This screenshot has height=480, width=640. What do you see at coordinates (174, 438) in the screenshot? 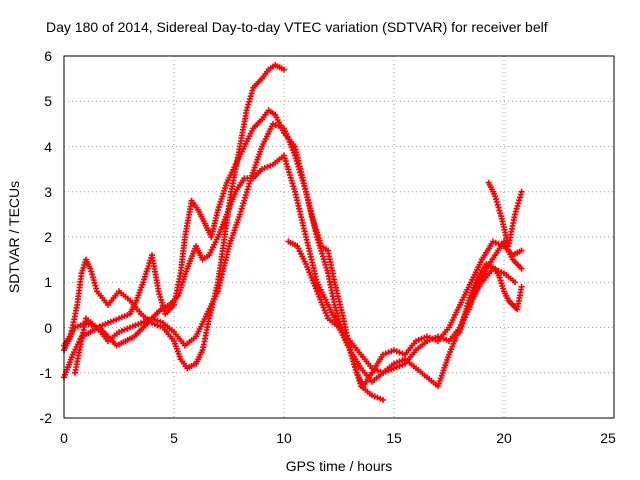
I see `x-tick-label: 5` at bounding box center [174, 438].